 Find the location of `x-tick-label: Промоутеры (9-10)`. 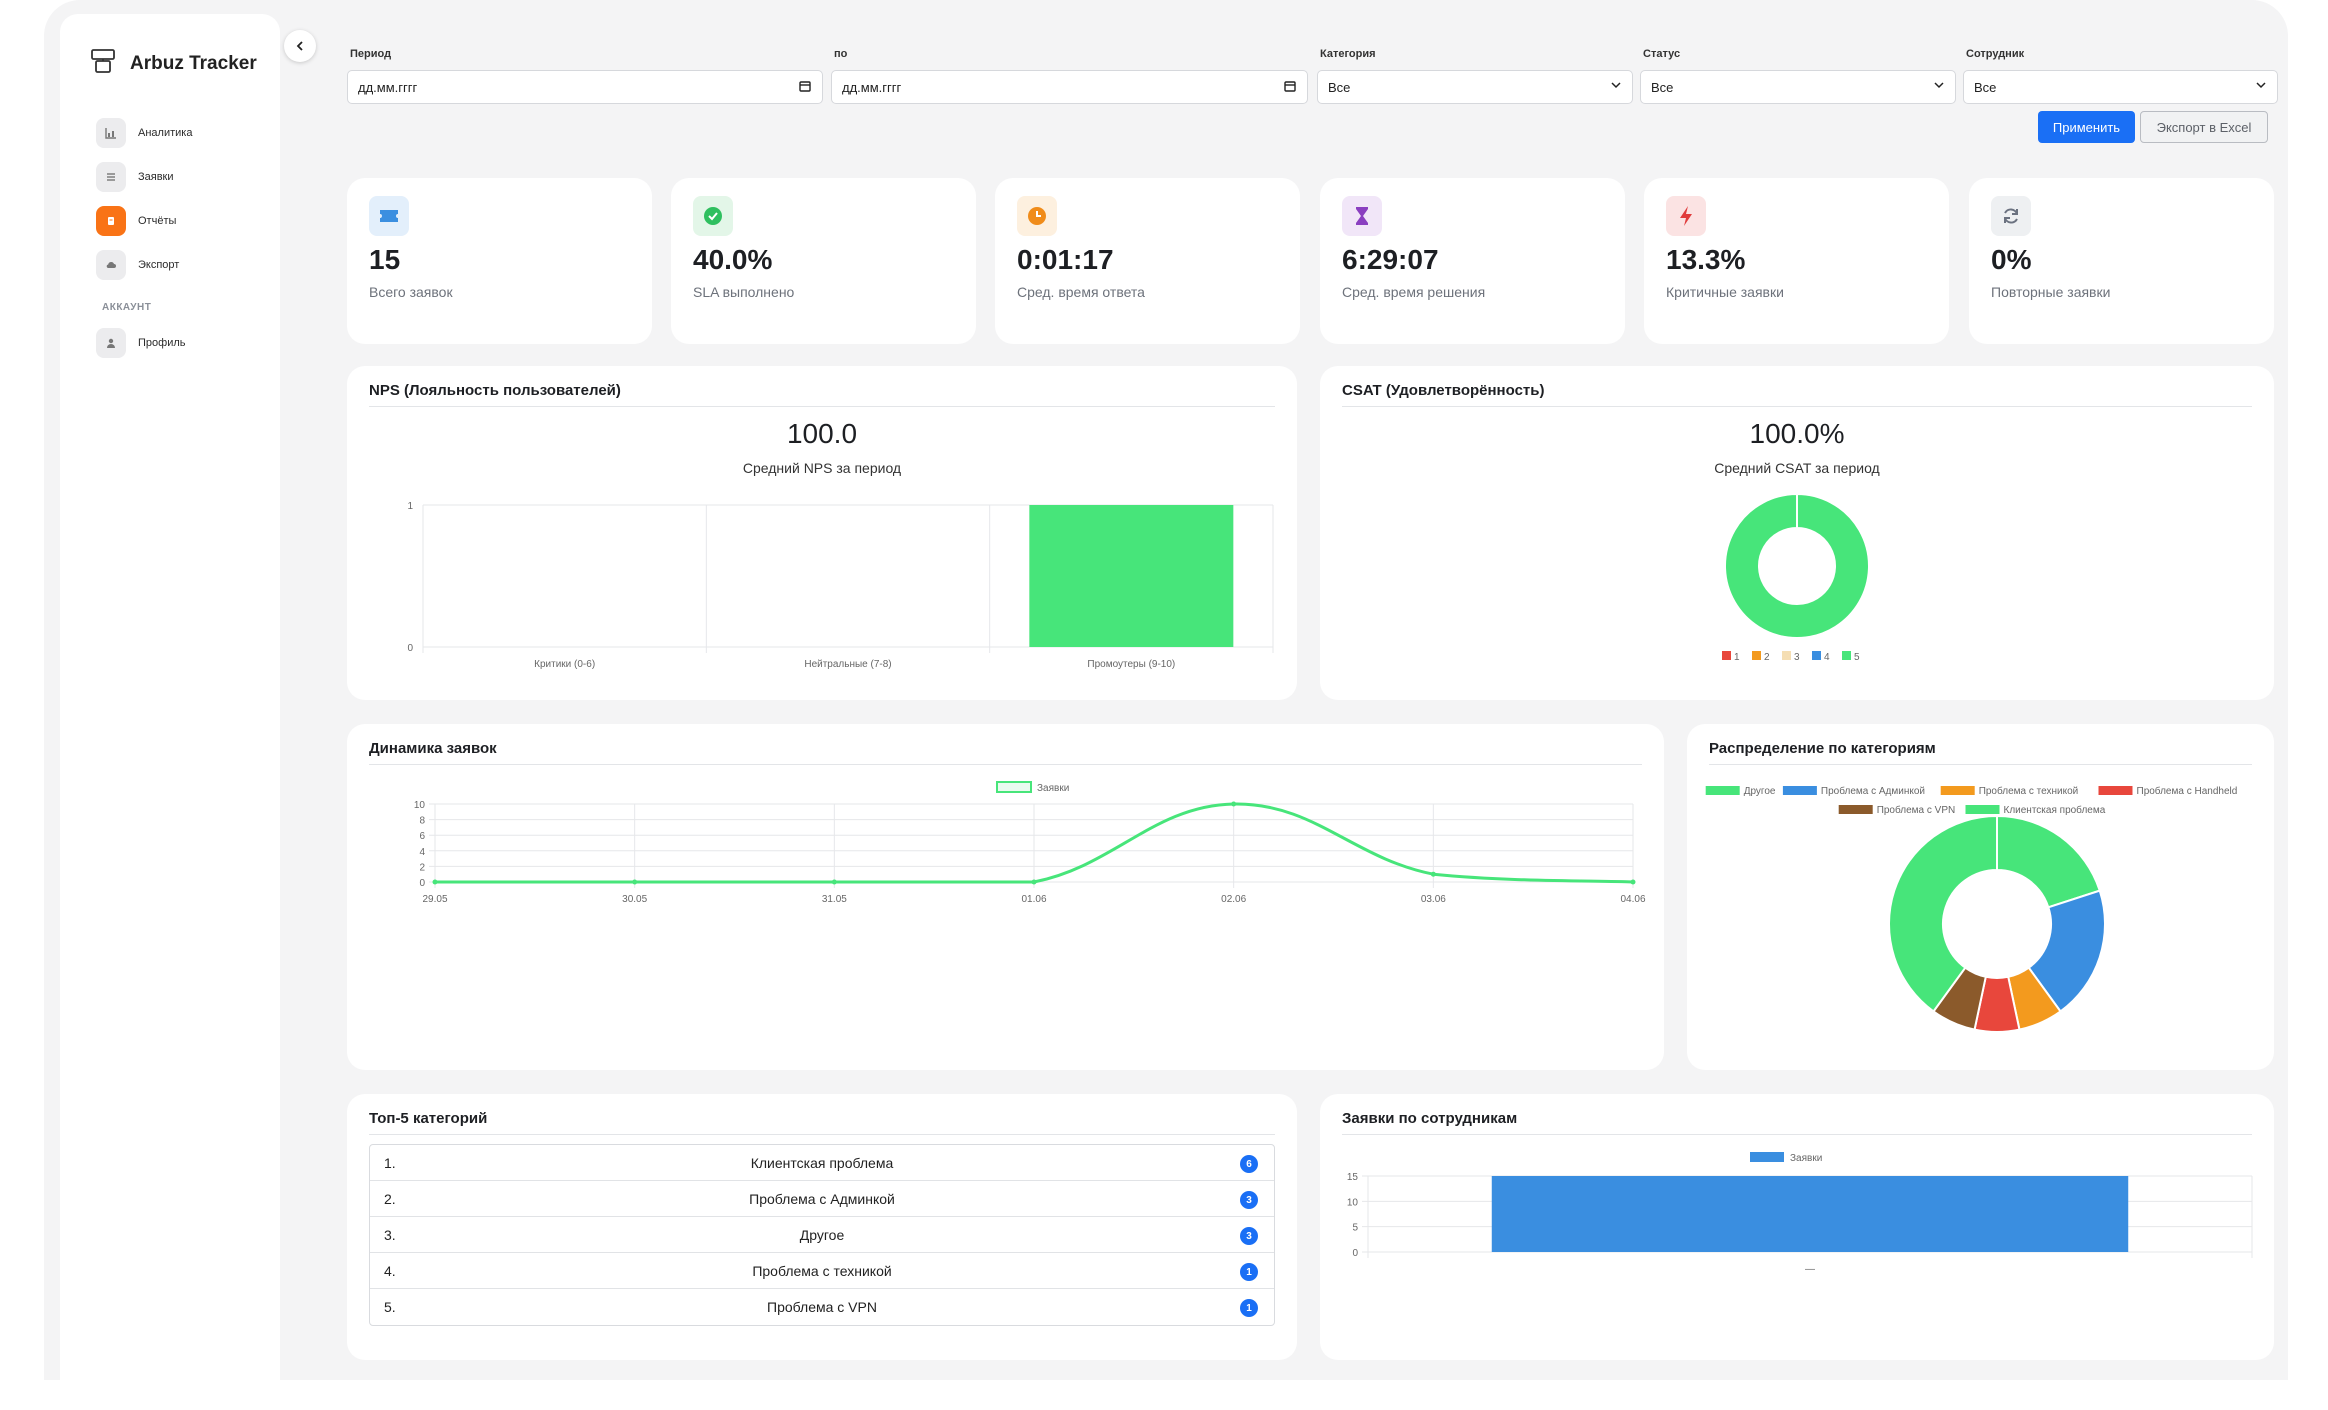

x-tick-label: Промоутеры (9-10) is located at coordinates (1131, 664).